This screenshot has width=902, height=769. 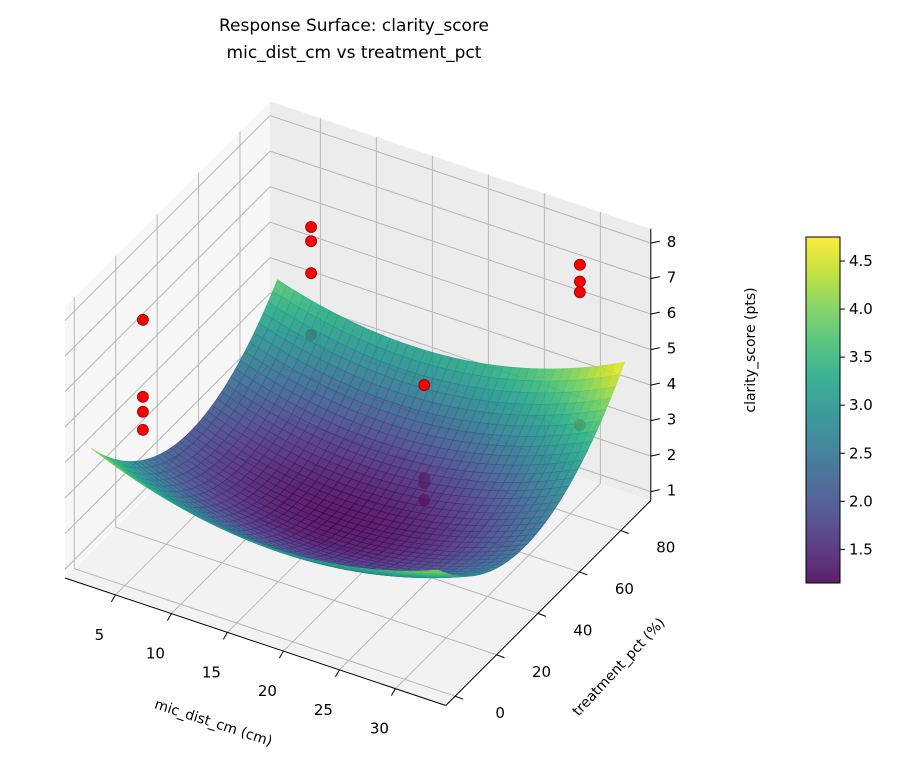 I want to click on y-tick-label: 20, so click(x=541, y=672).